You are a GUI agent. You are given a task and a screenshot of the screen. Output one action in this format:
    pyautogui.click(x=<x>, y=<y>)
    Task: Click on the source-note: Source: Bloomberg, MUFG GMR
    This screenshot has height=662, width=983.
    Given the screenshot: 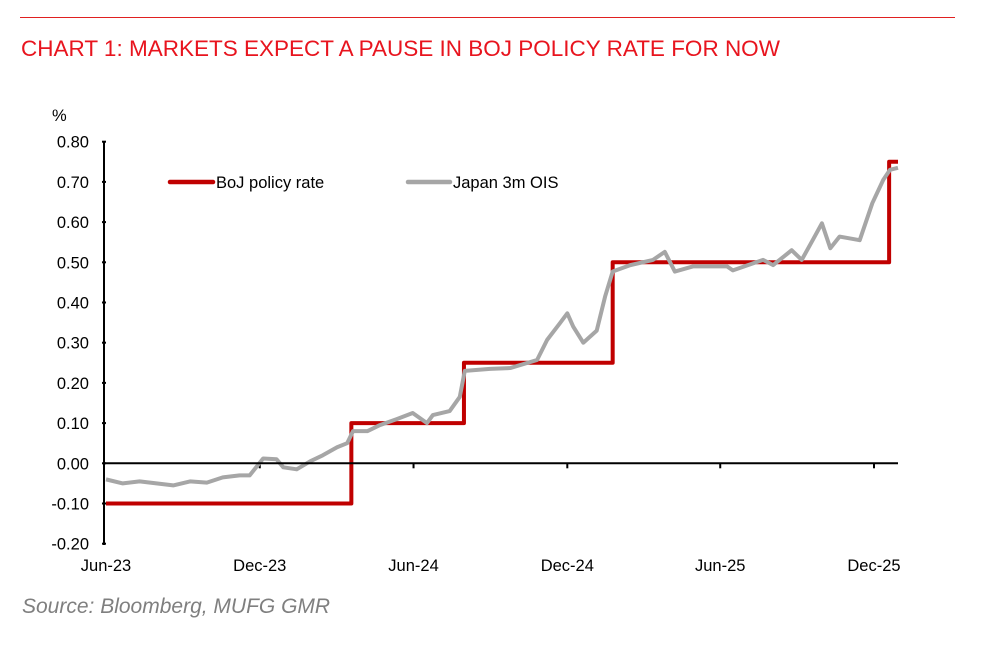 What is the action you would take?
    pyautogui.click(x=176, y=606)
    